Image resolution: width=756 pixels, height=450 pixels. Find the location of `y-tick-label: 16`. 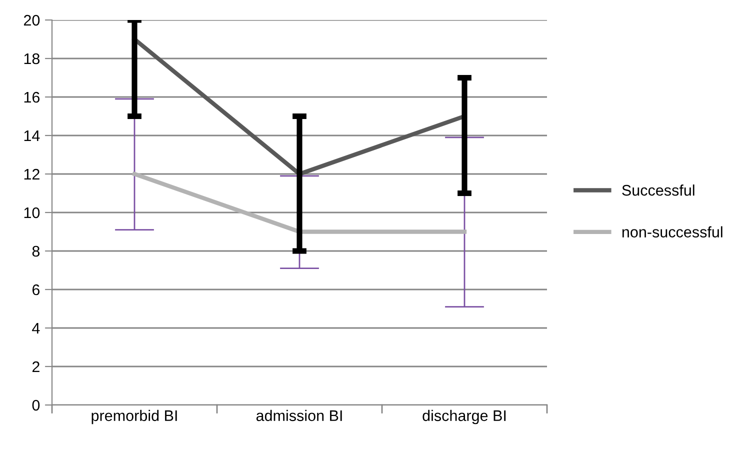

y-tick-label: 16 is located at coordinates (32, 97).